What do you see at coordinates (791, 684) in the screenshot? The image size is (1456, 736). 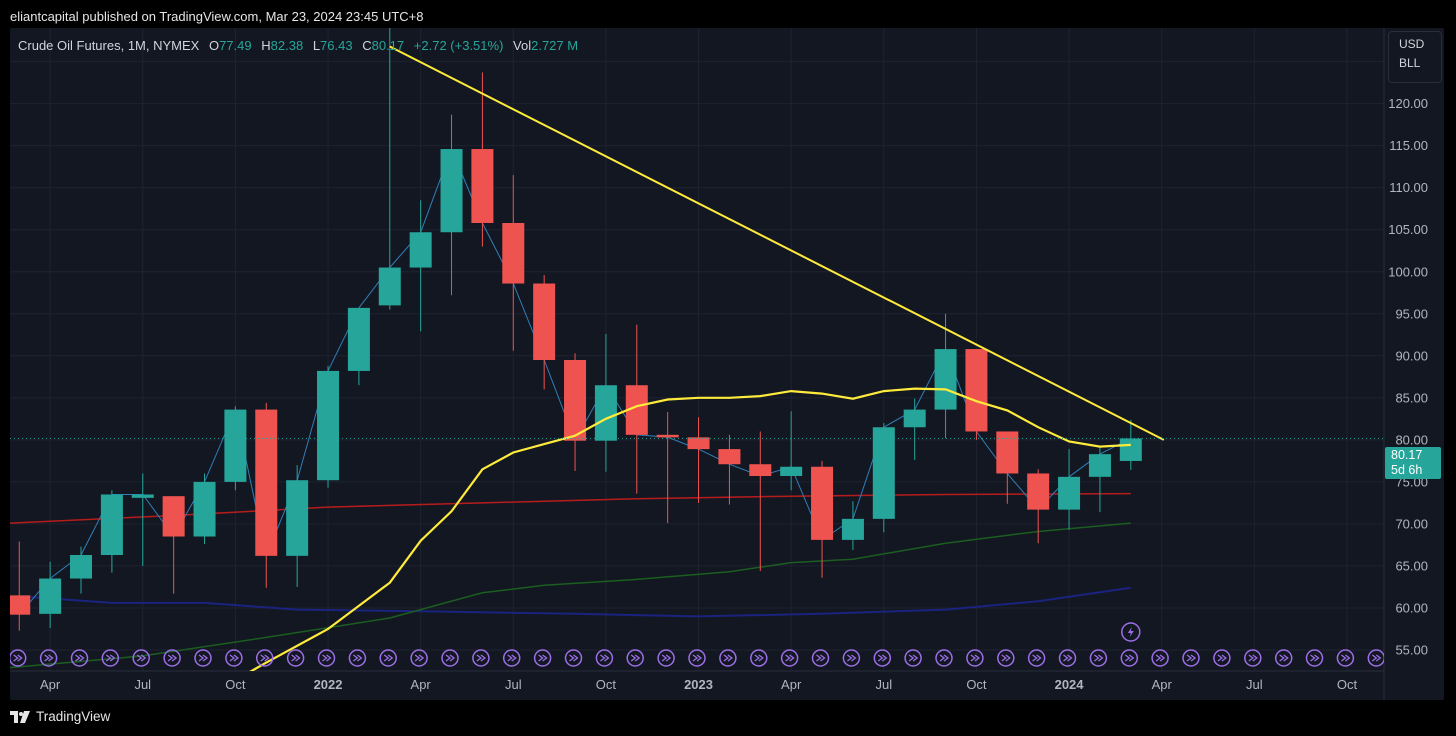 I see `time-tick-label: Apr` at bounding box center [791, 684].